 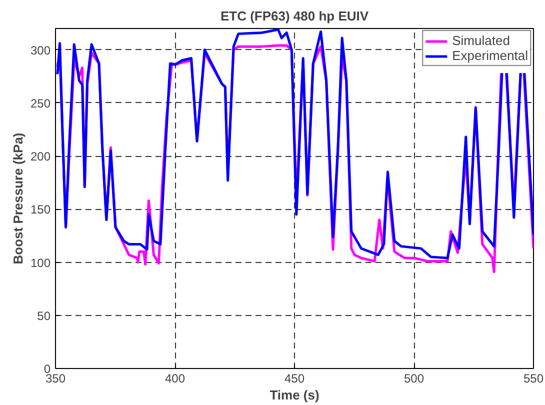 I want to click on legend-label: Experimental, so click(x=490, y=55).